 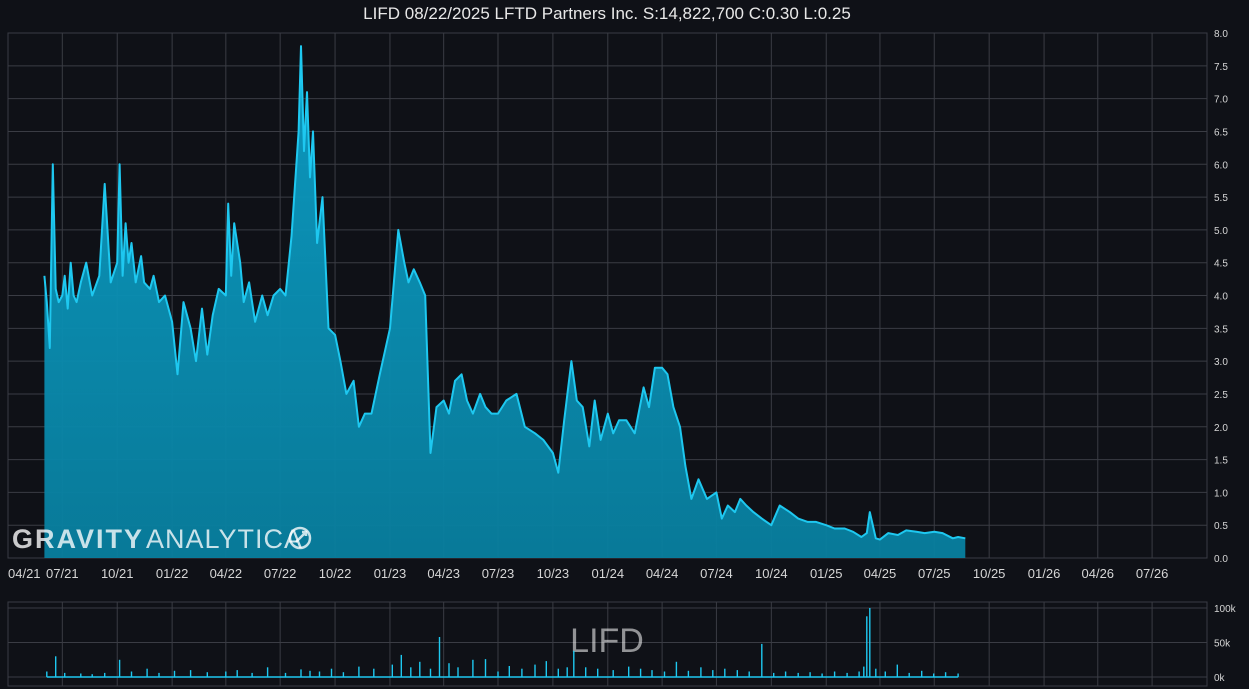 I want to click on volume-plot-area, so click(x=502, y=643).